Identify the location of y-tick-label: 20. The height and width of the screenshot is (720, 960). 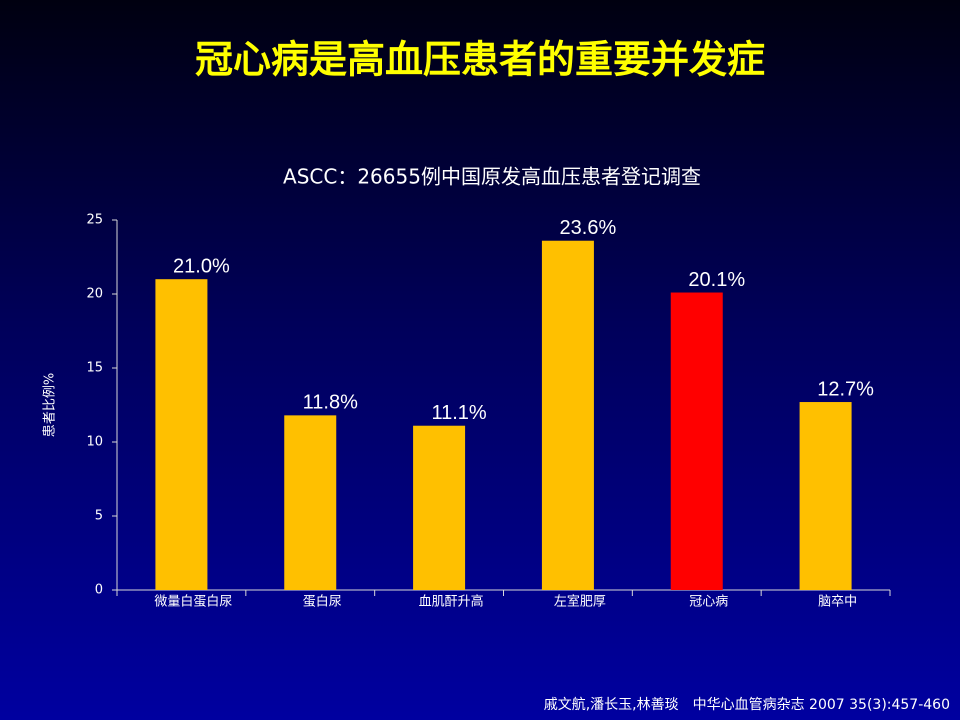
(94, 294).